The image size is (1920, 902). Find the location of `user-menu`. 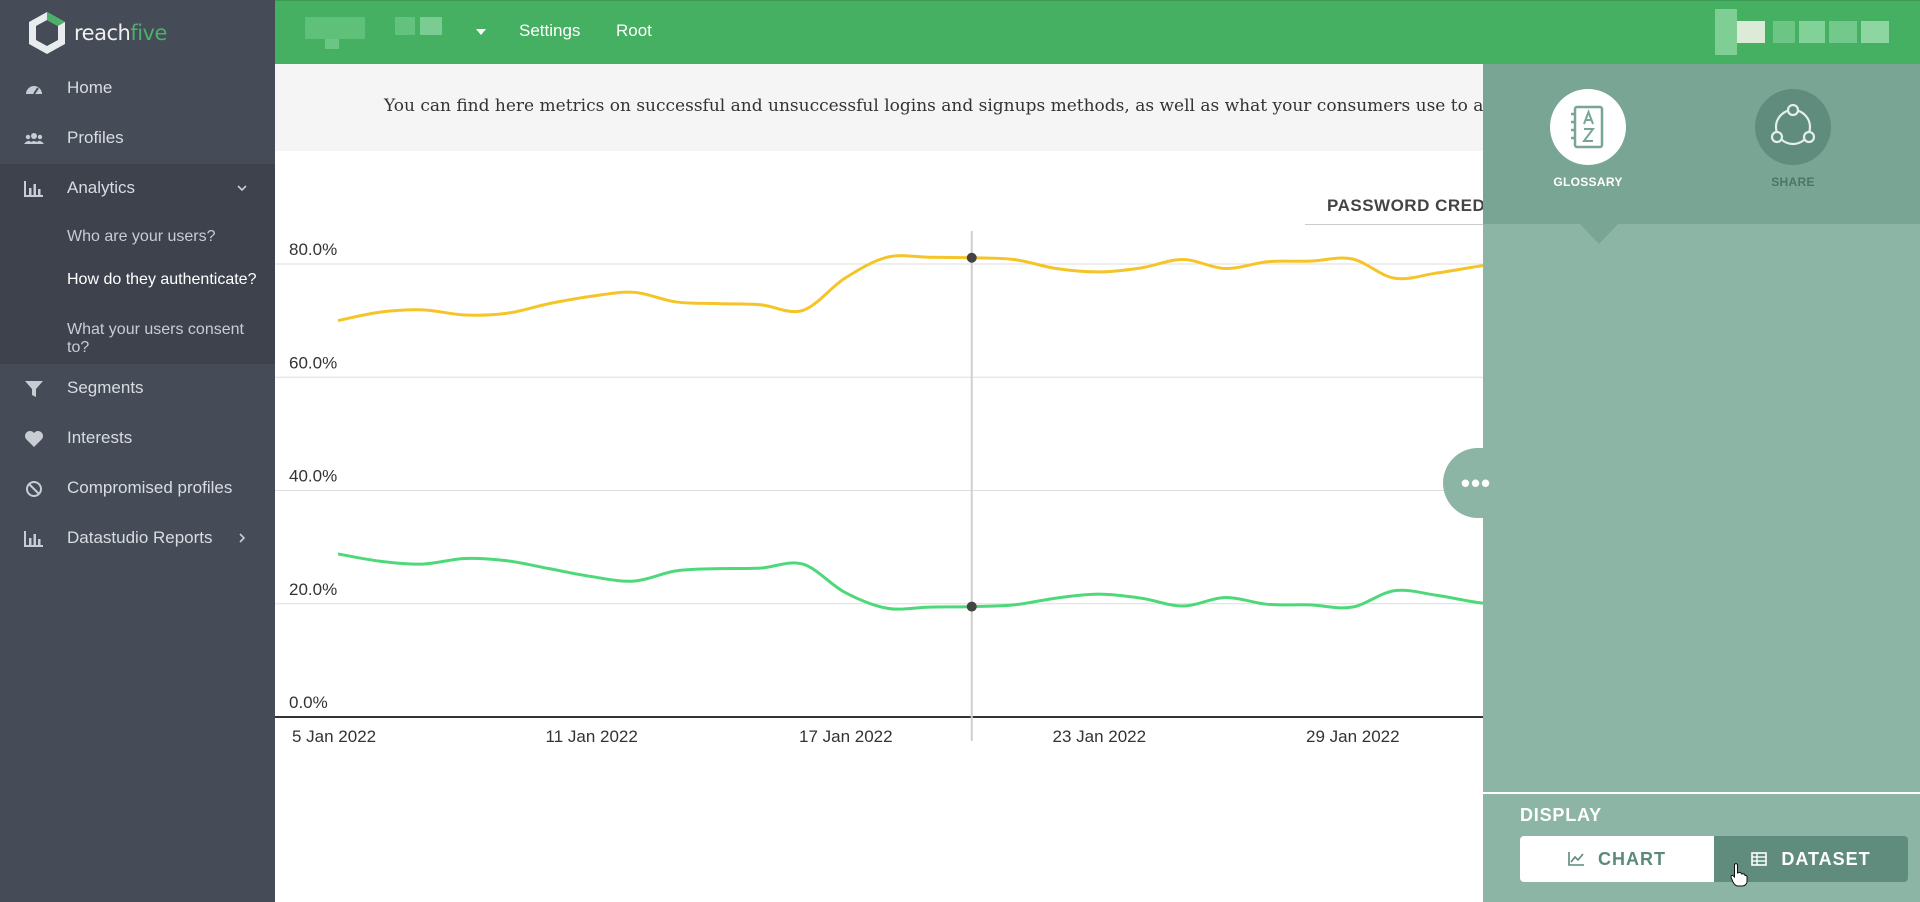

user-menu is located at coordinates (1805, 32).